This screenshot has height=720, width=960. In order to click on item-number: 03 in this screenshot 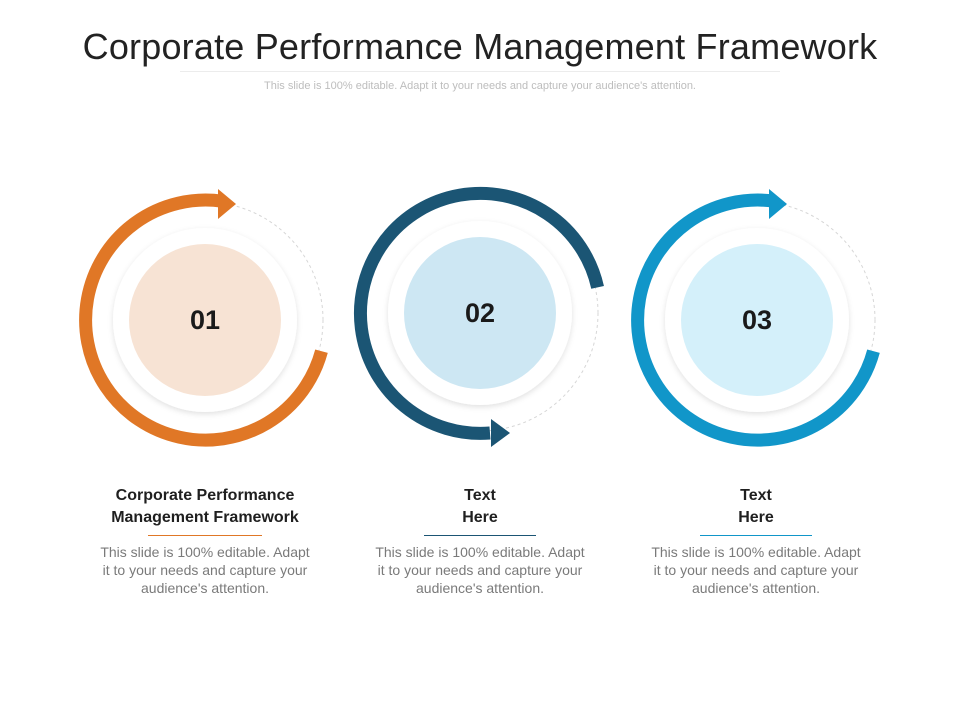, I will do `click(757, 320)`.